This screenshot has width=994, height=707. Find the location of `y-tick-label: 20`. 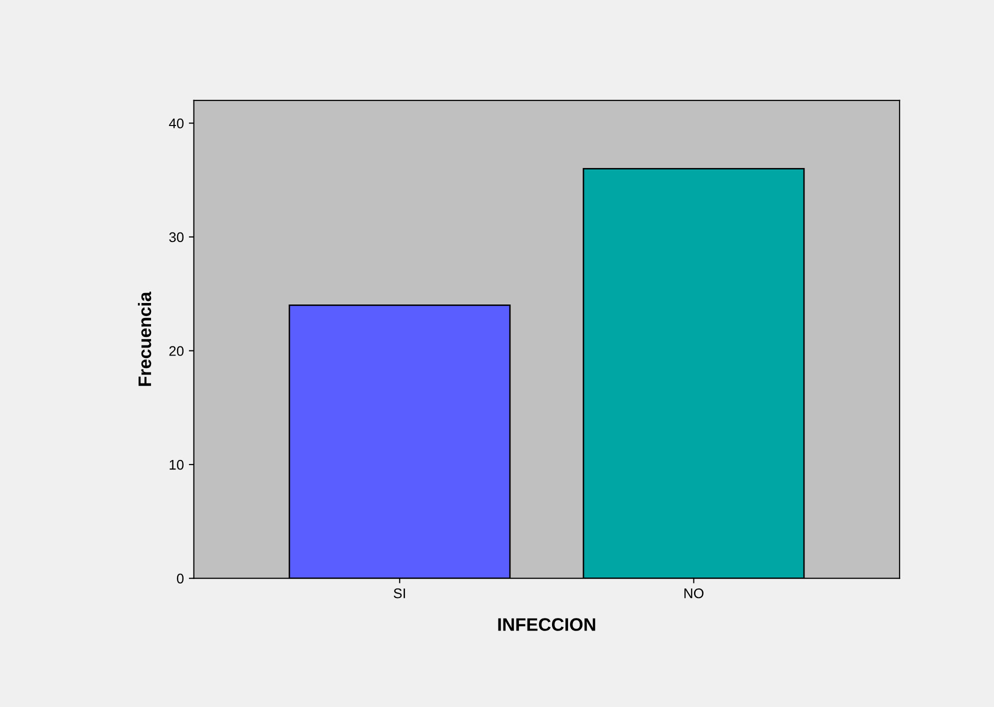

y-tick-label: 20 is located at coordinates (176, 351).